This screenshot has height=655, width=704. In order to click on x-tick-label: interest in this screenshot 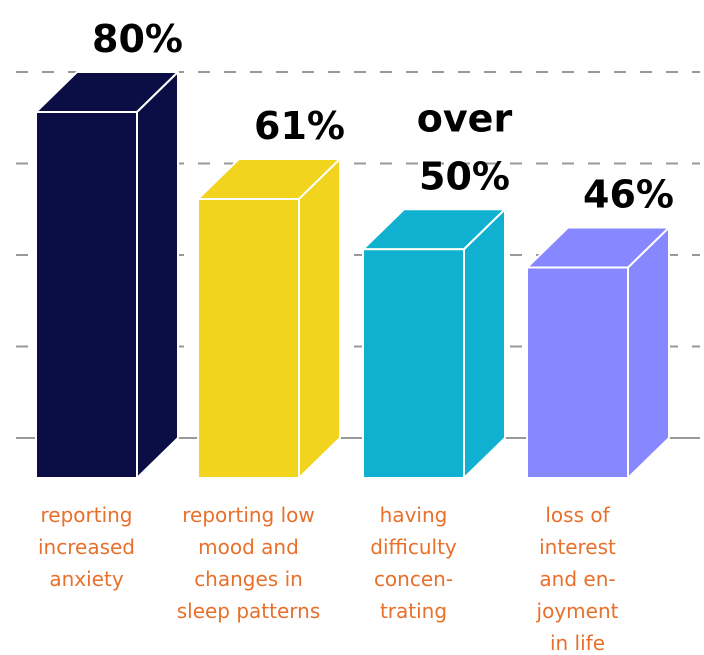, I will do `click(577, 547)`.